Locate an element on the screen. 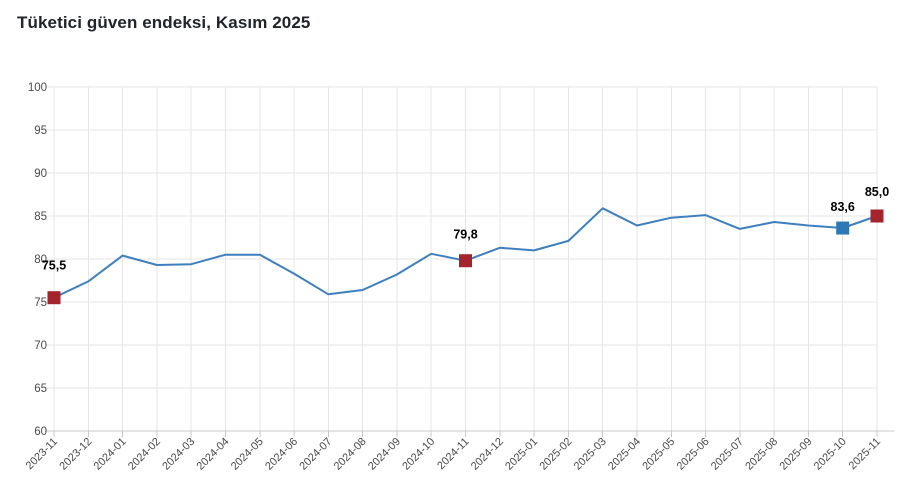 This screenshot has height=502, width=910. x-axis-label: 2025-07 is located at coordinates (727, 454).